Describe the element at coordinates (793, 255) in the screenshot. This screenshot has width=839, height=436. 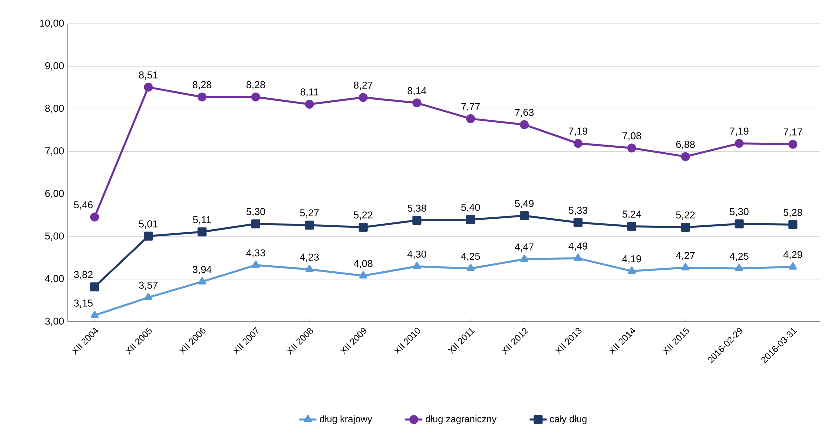
I see `data-label: 4,29` at that location.